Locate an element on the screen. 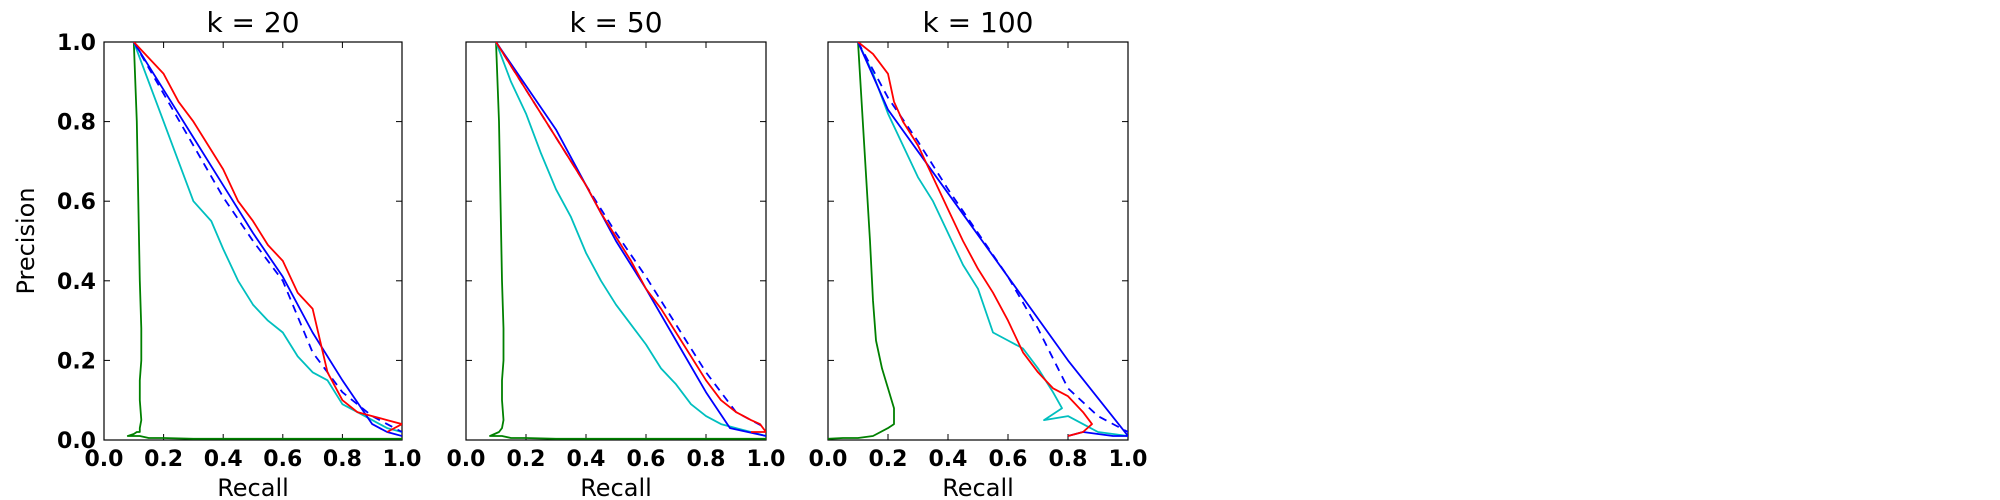  chart-title: k = 20 is located at coordinates (252, 22).